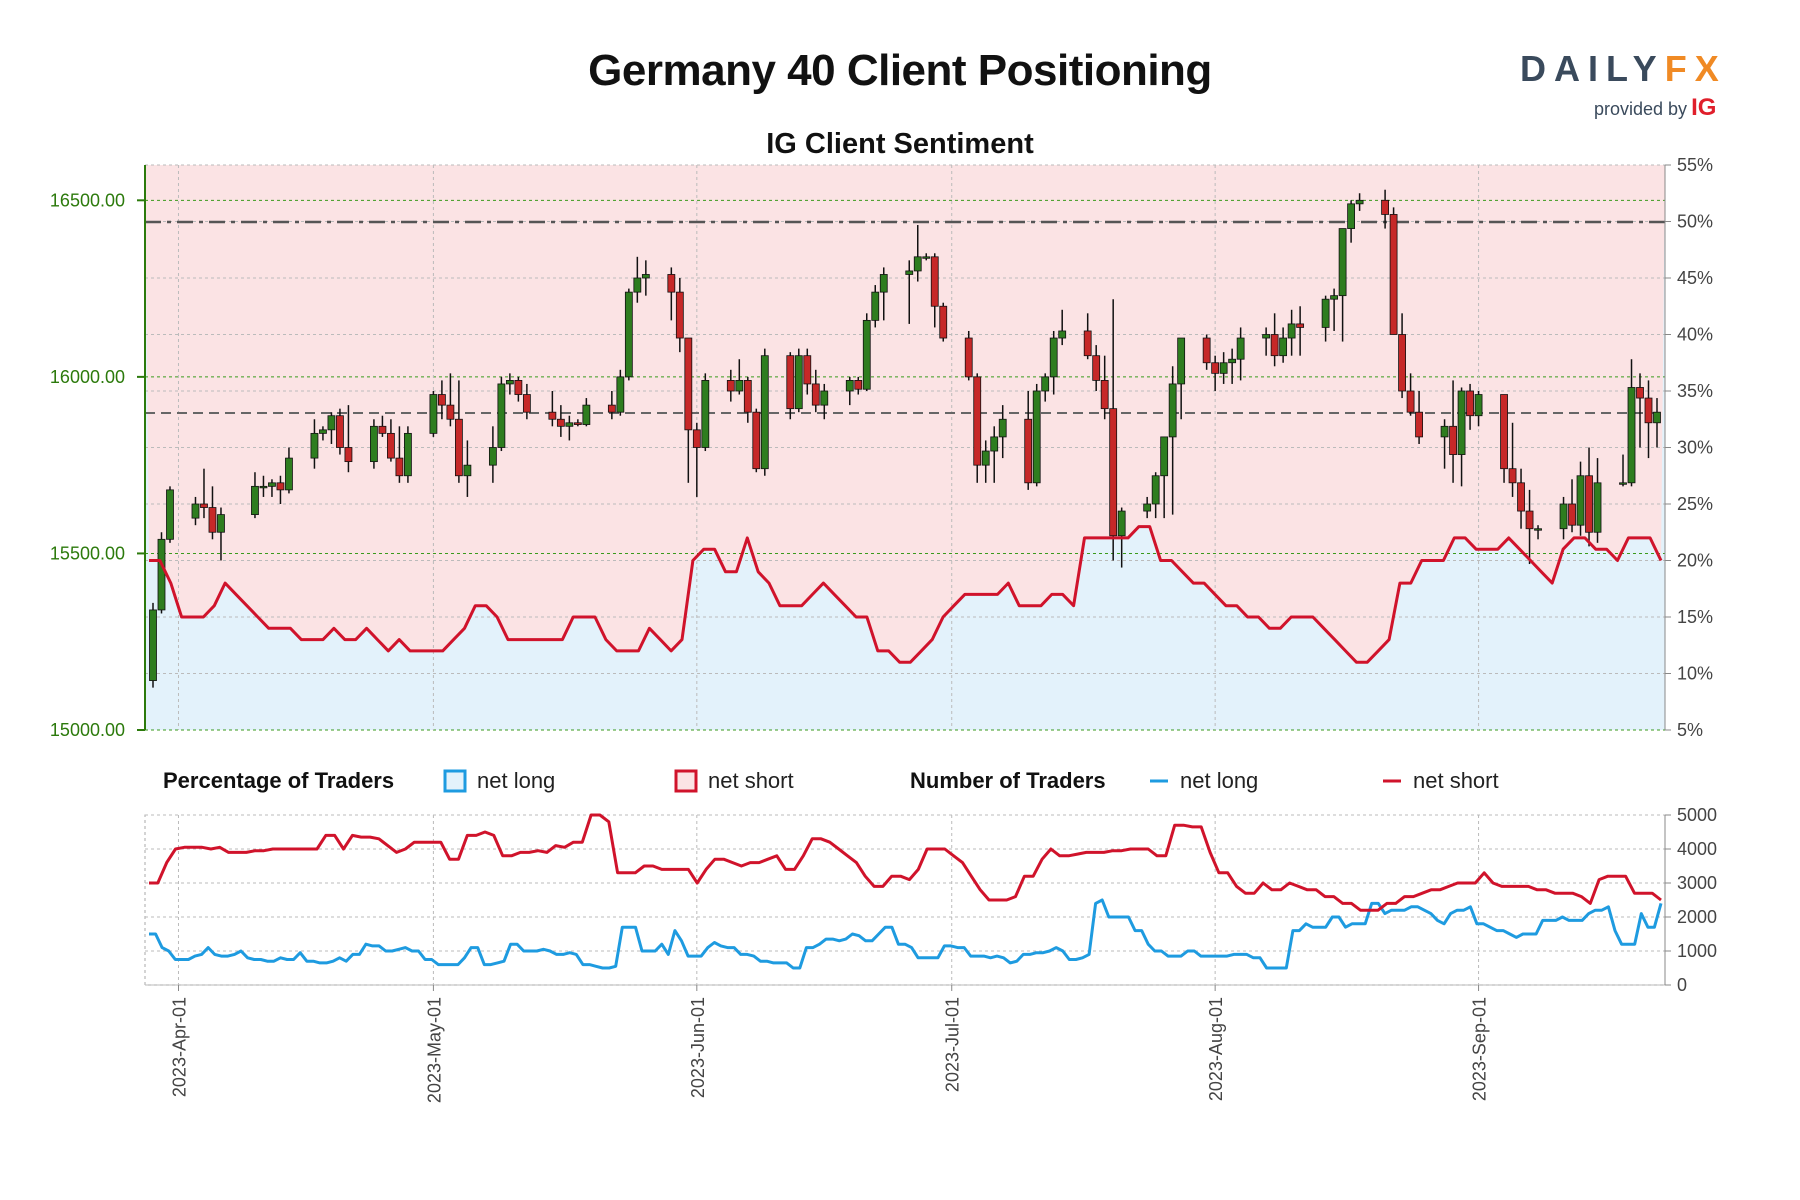  What do you see at coordinates (905, 862) in the screenshot?
I see `net-short-count-line` at bounding box center [905, 862].